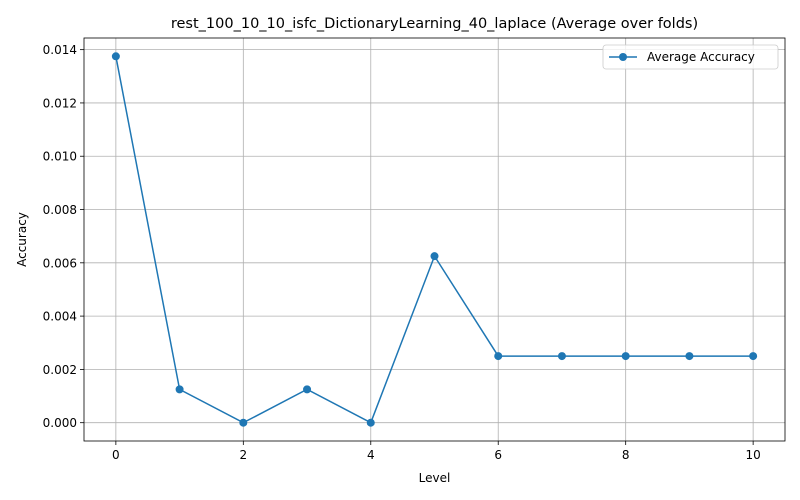  What do you see at coordinates (752, 455) in the screenshot?
I see `x-tick-label: 10` at bounding box center [752, 455].